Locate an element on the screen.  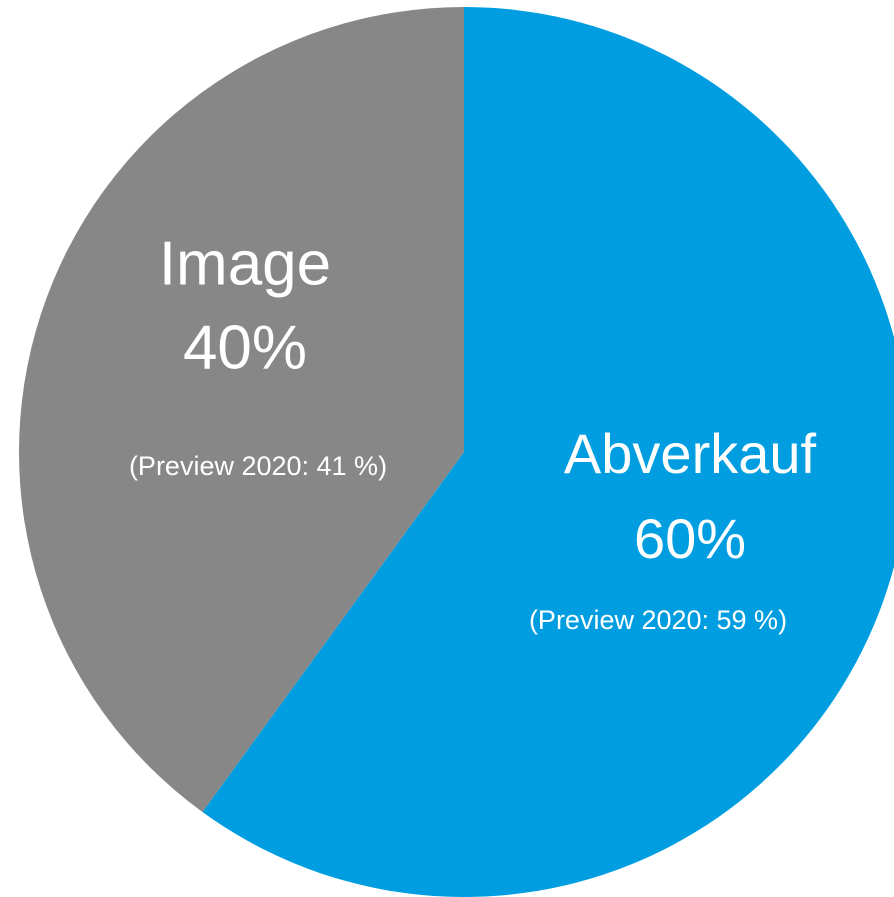
slice-category-label: Abverkauf is located at coordinates (690, 453).